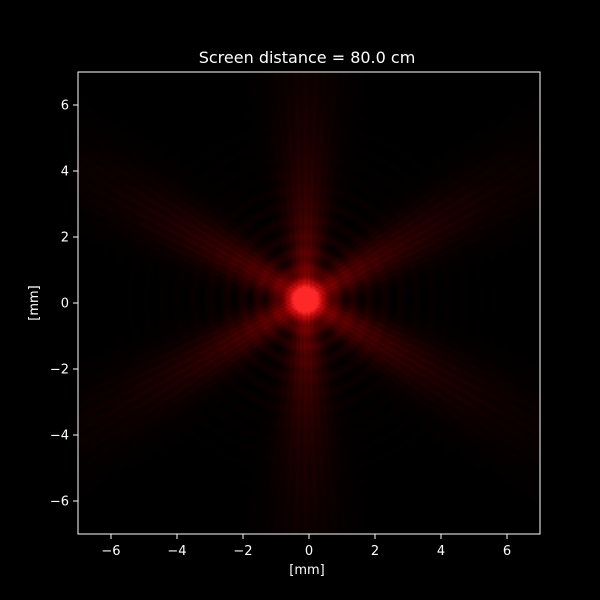 The height and width of the screenshot is (600, 600). I want to click on y-tick-label: 0, so click(65, 304).